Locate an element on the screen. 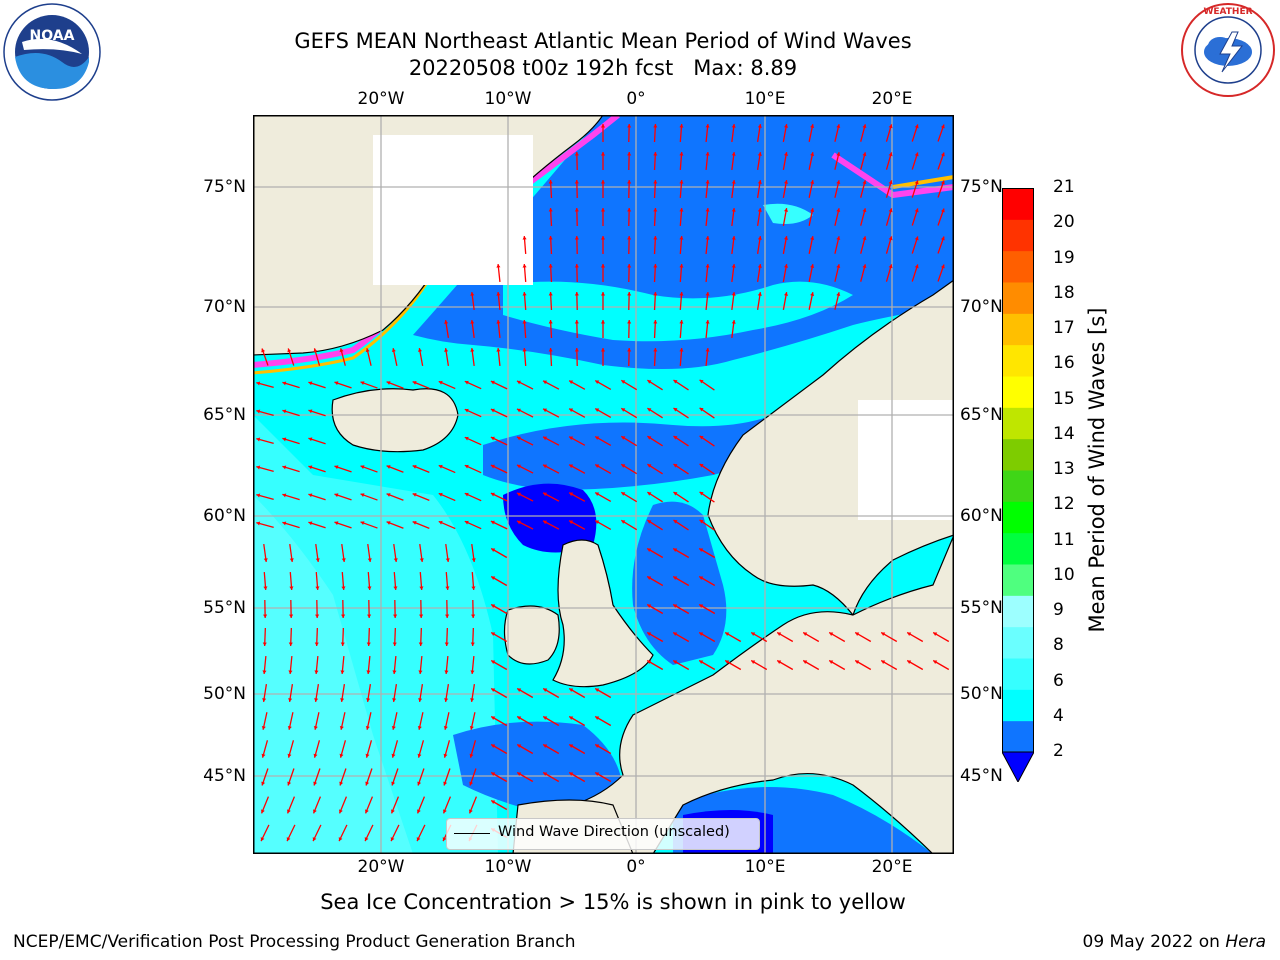 The image size is (1280, 960). date-text: 09 May 2022 on Hera is located at coordinates (1175, 942).